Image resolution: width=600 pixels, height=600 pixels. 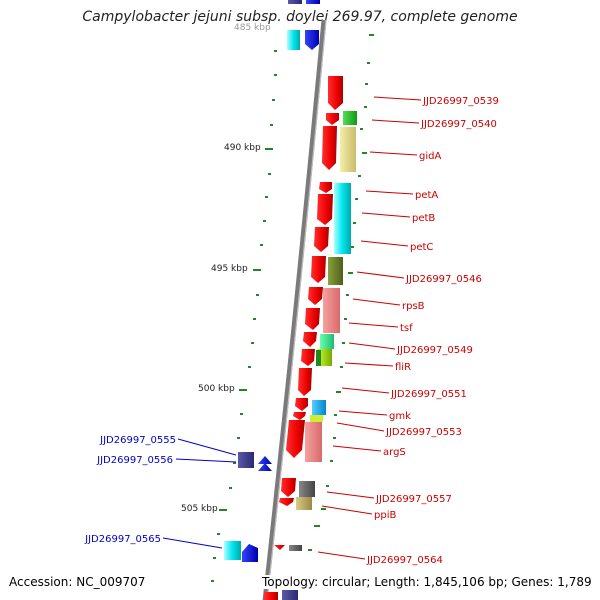 I want to click on gene-label: petC, so click(x=421, y=247).